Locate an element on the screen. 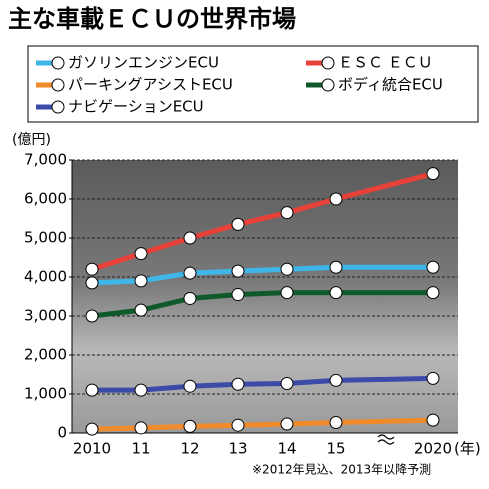  y-tick-label: 1,000 is located at coordinates (45, 394).